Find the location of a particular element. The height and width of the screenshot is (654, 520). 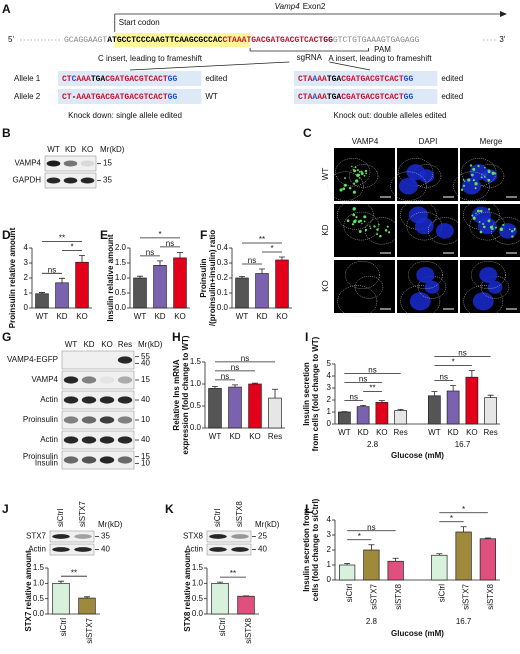

row-name: Insulin is located at coordinates (46, 462).